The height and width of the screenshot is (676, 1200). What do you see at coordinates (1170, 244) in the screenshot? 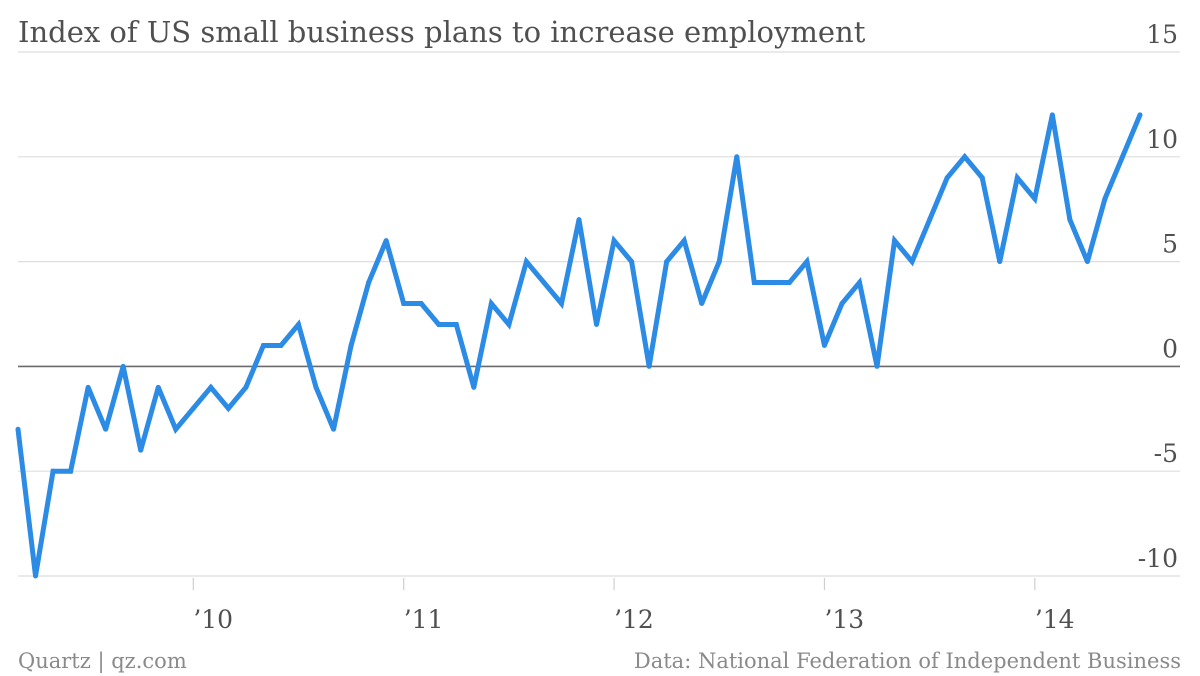
I see `y-tick-label: 5` at bounding box center [1170, 244].